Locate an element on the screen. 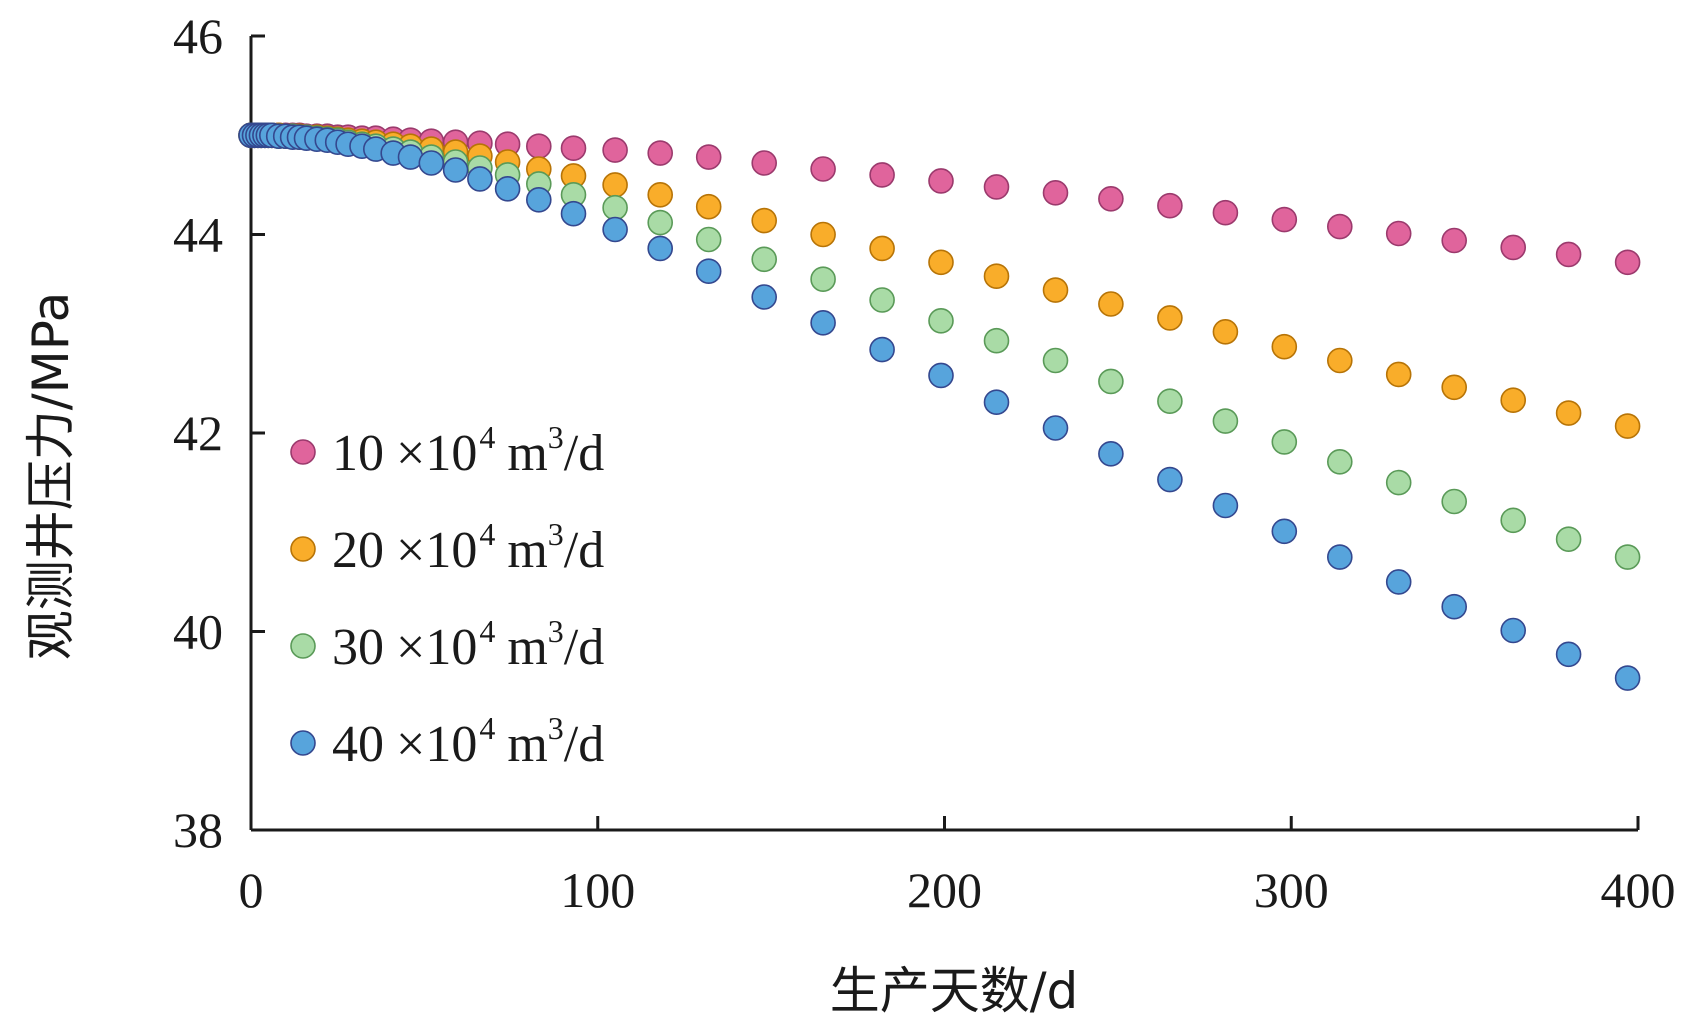 This screenshot has height=1030, width=1694. legend-label: 30 ×104 m3/d is located at coordinates (468, 644).